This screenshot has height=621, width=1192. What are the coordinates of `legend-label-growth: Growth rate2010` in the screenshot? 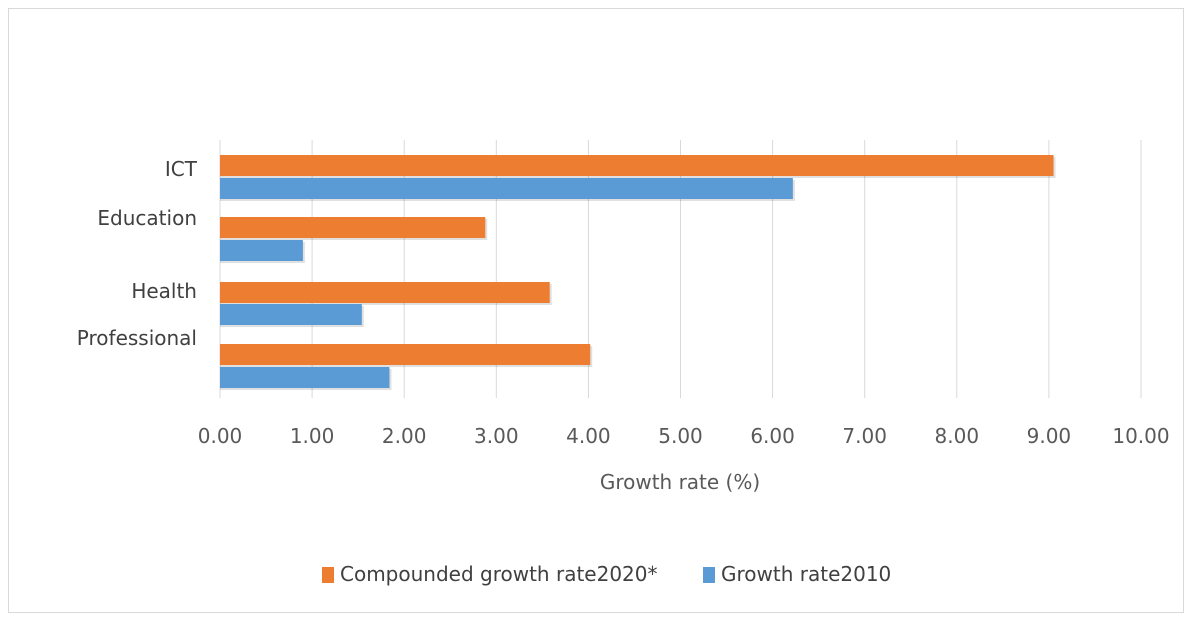 It's located at (806, 574).